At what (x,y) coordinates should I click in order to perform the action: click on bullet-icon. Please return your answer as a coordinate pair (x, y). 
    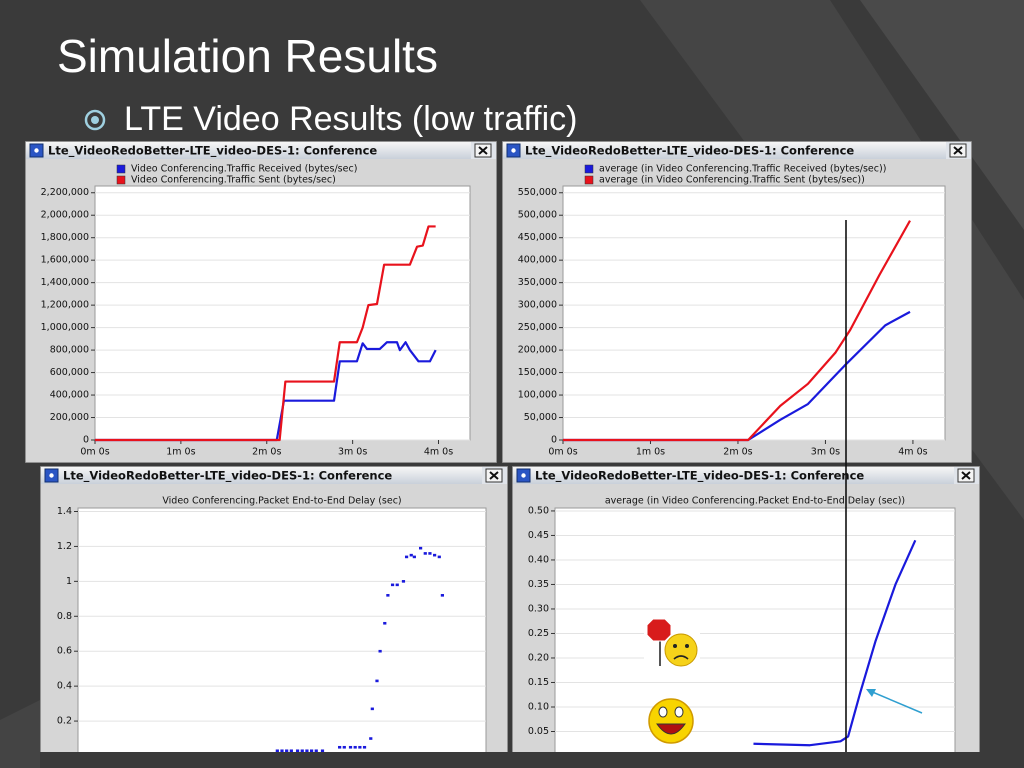
    Looking at the image, I should click on (95, 120).